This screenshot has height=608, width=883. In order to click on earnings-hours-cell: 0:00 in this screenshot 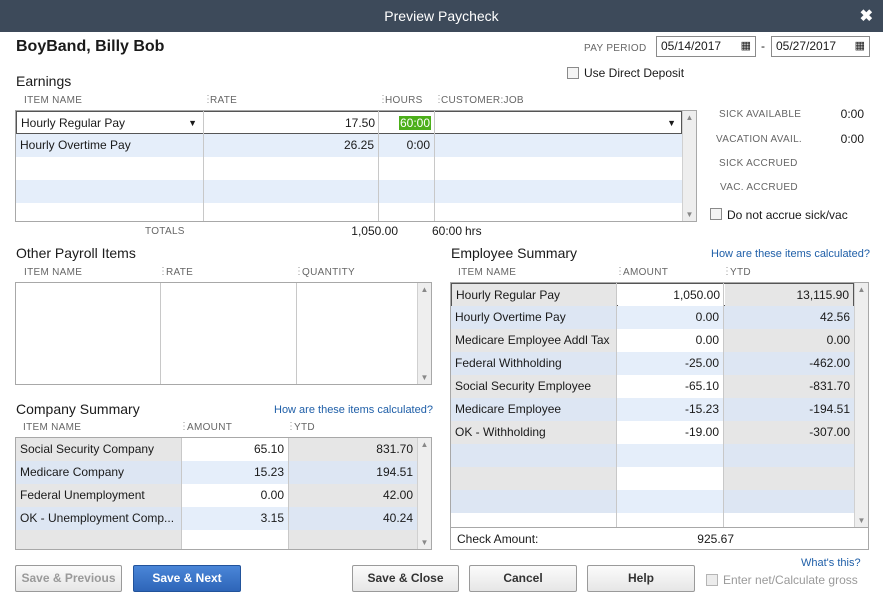, I will do `click(418, 145)`.